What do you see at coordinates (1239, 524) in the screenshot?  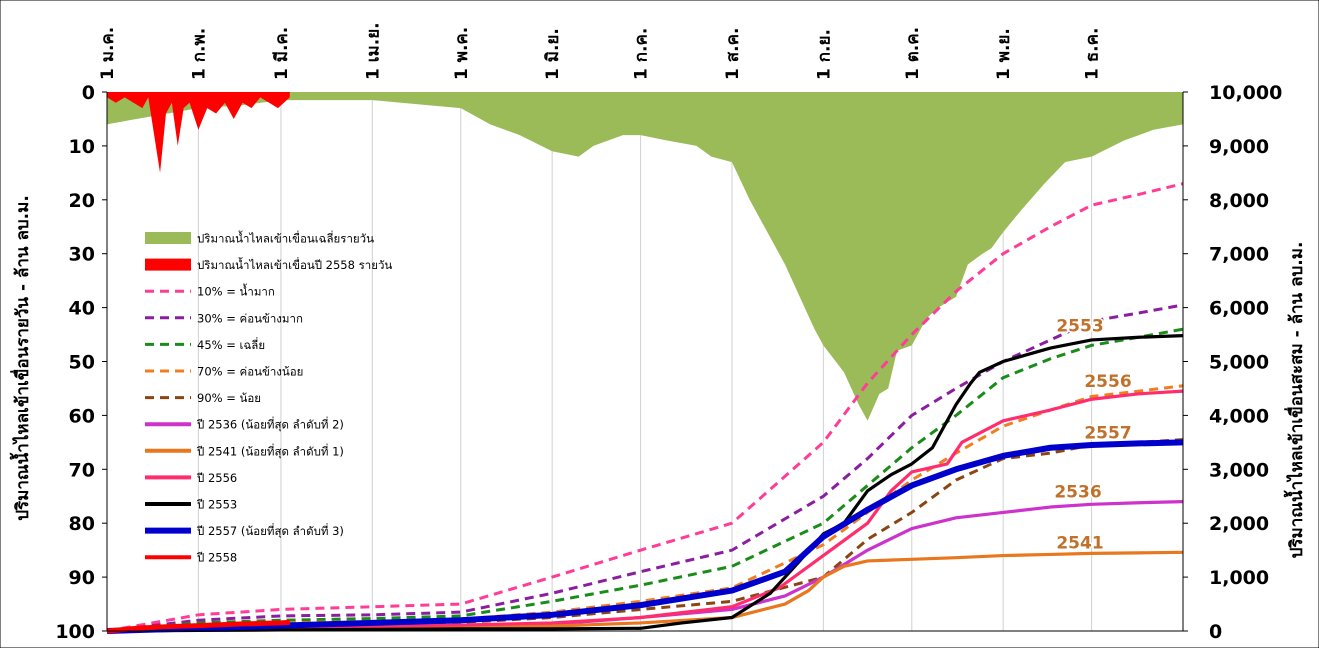 I see `y-right-tick-label: 2,000` at bounding box center [1239, 524].